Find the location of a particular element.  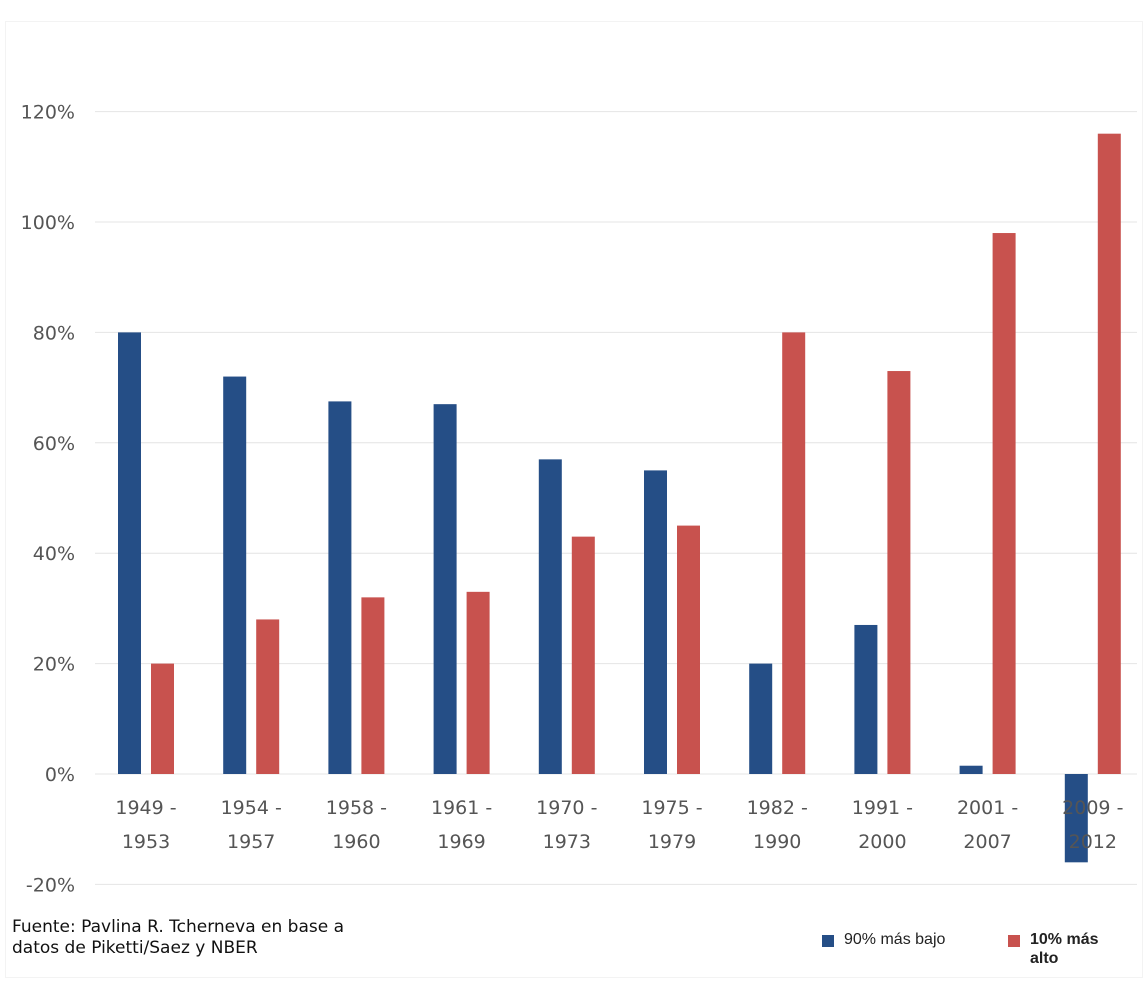

x-tick-label: 1969 is located at coordinates (461, 842).